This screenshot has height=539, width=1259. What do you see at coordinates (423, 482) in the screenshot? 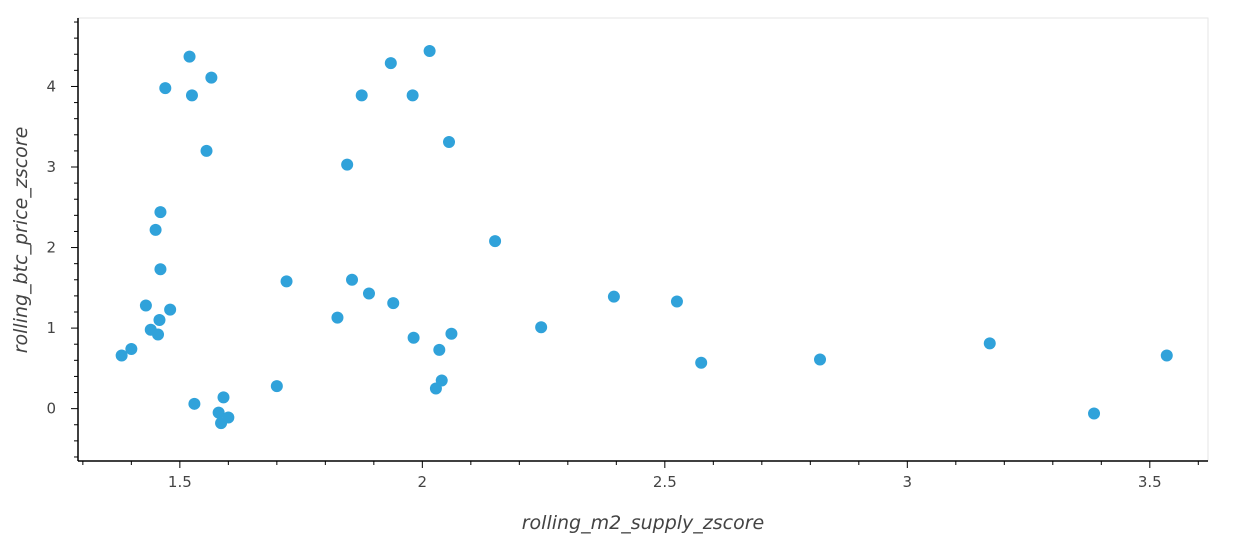
I see `x-tick-label: 2` at bounding box center [423, 482].